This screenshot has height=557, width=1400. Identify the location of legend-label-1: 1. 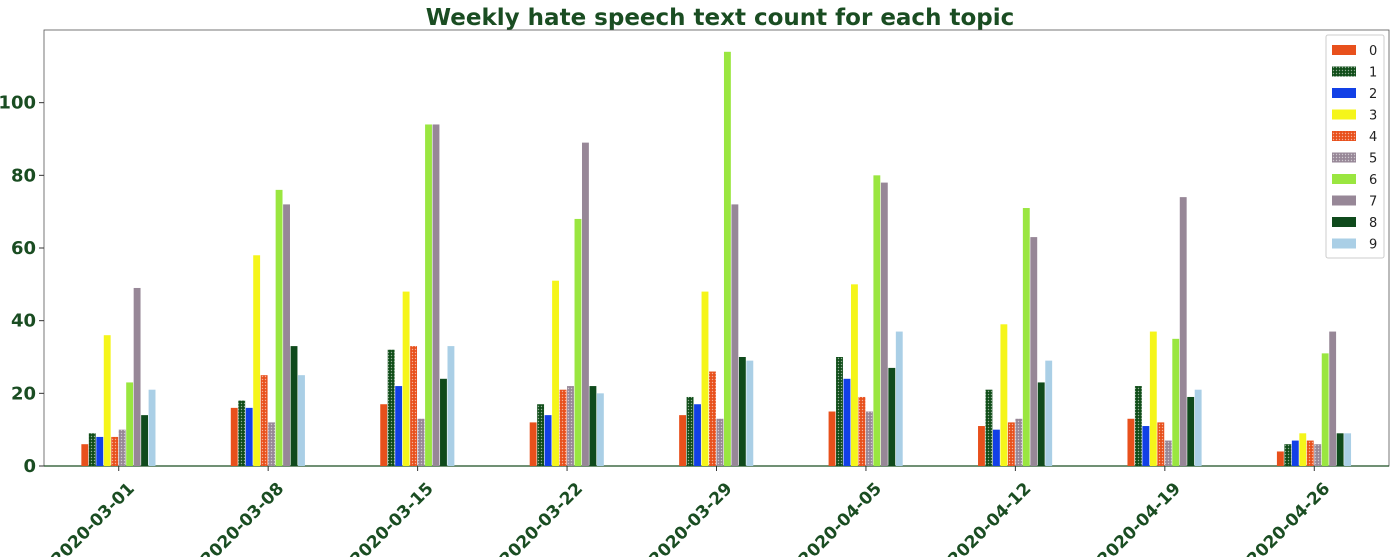
(1373, 73).